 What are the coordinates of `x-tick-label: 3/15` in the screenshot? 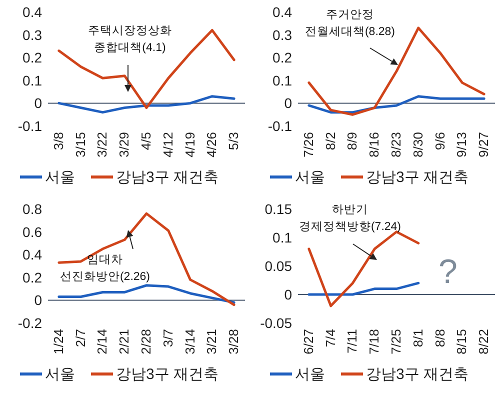 It's located at (80, 145).